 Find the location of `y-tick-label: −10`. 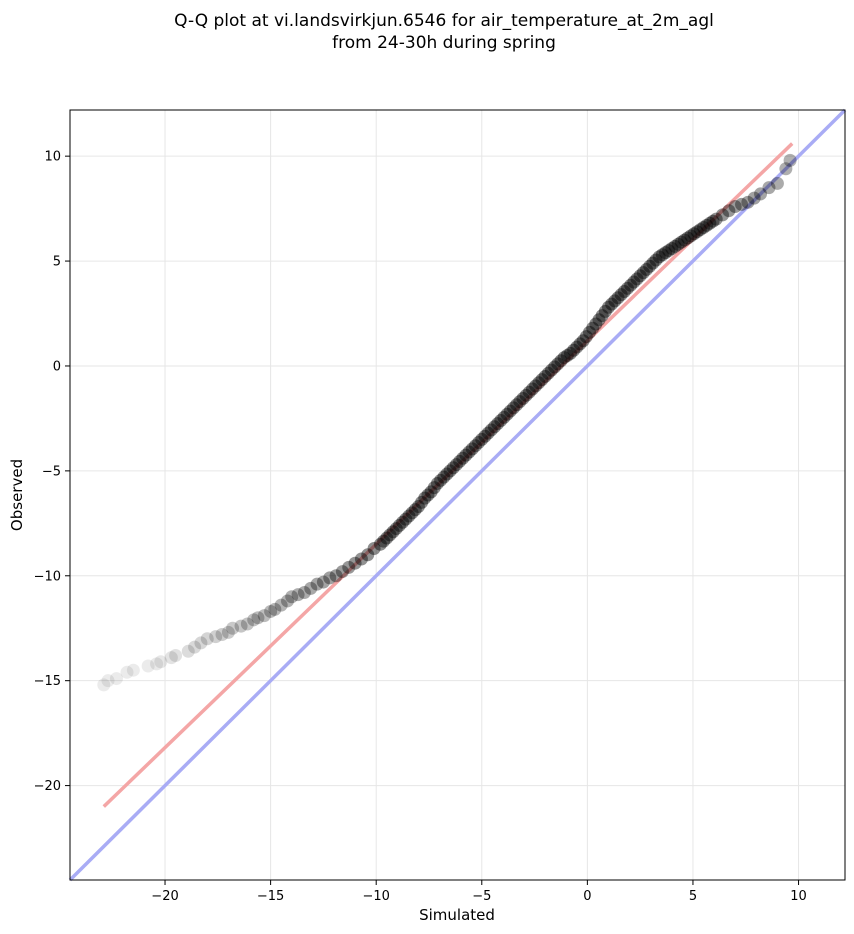

y-tick-label: −10 is located at coordinates (47, 576).